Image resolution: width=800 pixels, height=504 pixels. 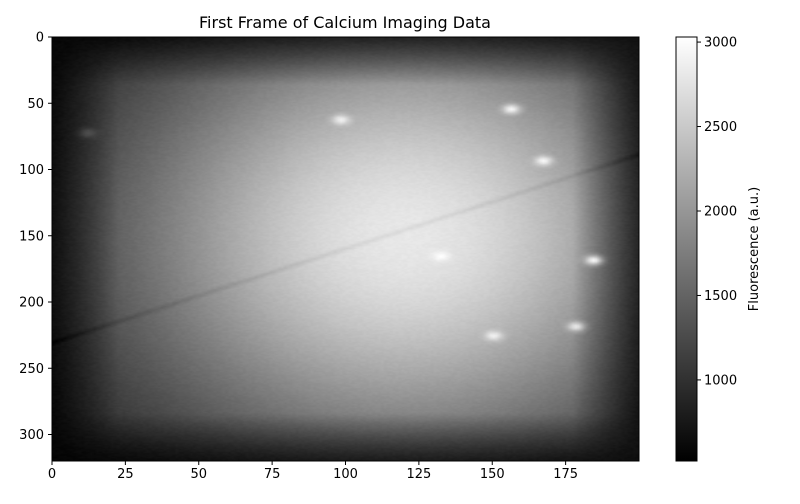 What do you see at coordinates (565, 474) in the screenshot?
I see `x-tick-label: 175` at bounding box center [565, 474].